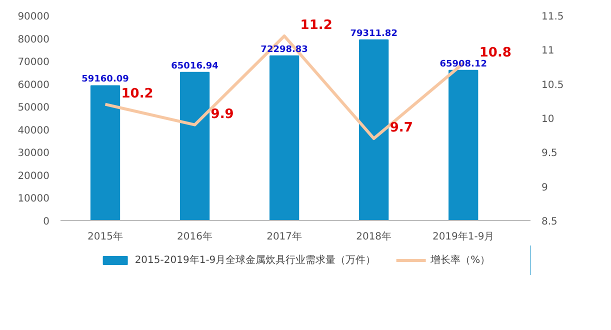 This screenshot has width=611, height=330. Describe the element at coordinates (316, 25) in the screenshot. I see `data-label: 11.2` at that location.